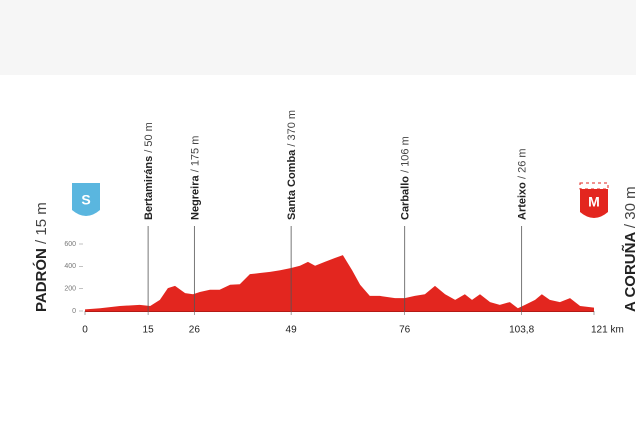 Image resolution: width=636 pixels, height=427 pixels. What do you see at coordinates (521, 330) in the screenshot?
I see `x-tick-label: 103,8` at bounding box center [521, 330].